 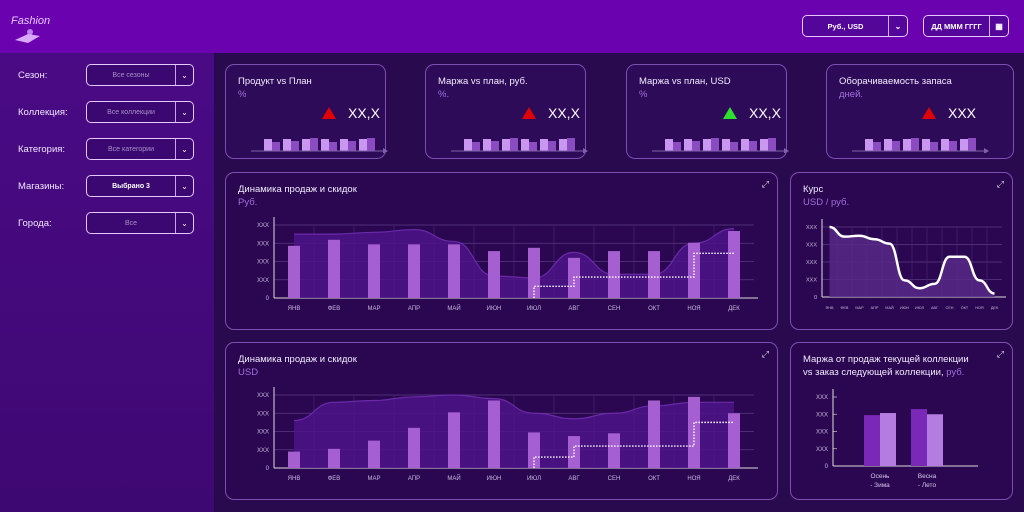 I want to click on x-tick-label: НОЯ, so click(x=693, y=479).